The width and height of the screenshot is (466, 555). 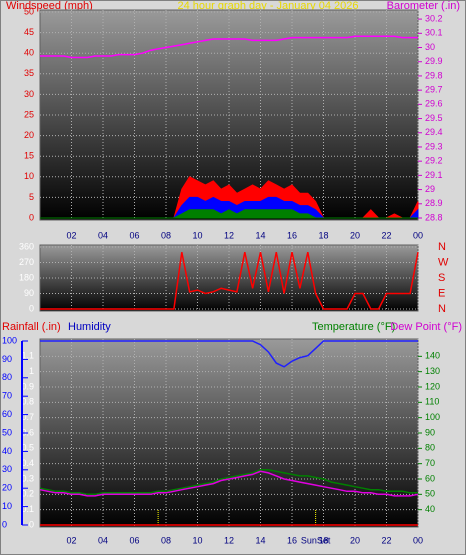 I want to click on y2-tick-label: 28.9, so click(x=434, y=203).